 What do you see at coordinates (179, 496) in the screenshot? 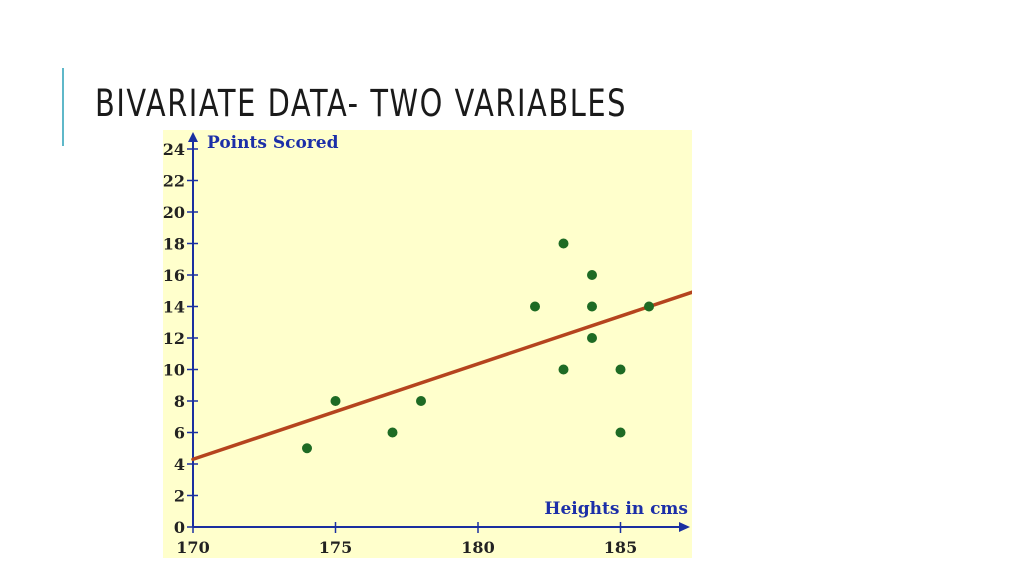
I see `y-tick-label: 2` at bounding box center [179, 496].